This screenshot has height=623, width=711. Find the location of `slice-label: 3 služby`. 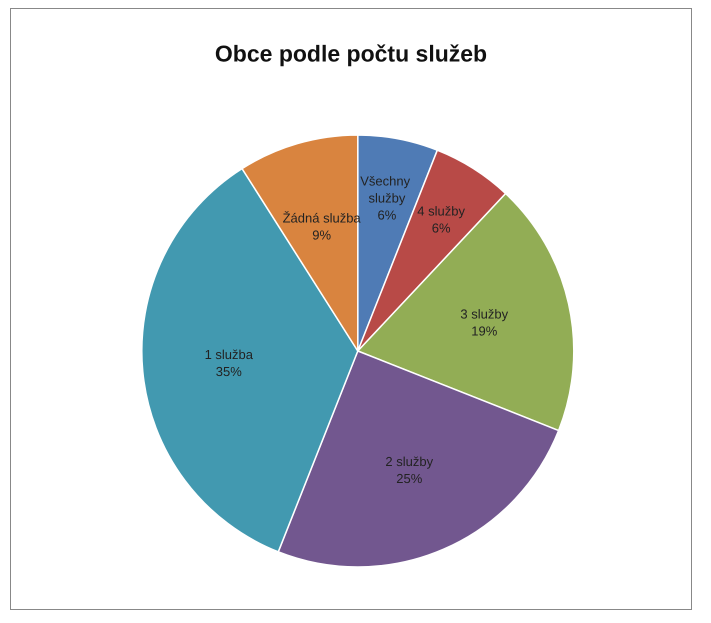

slice-label: 3 služby is located at coordinates (484, 314).